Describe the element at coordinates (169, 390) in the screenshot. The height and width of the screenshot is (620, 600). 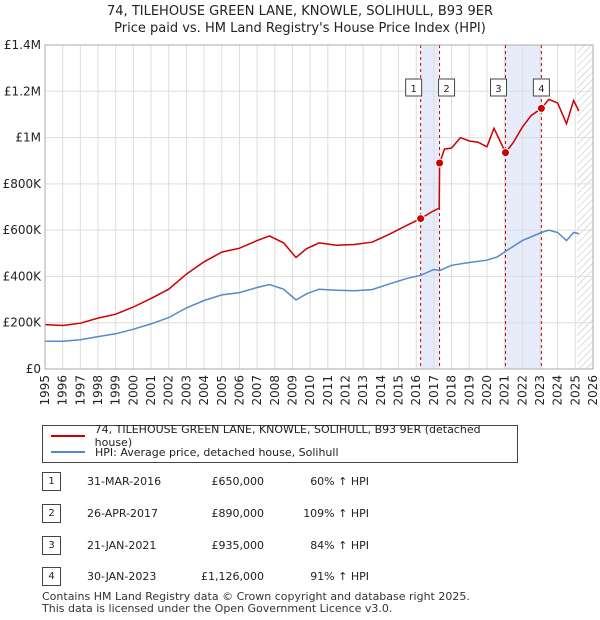
I see `x-tick-label: 2002` at that location.